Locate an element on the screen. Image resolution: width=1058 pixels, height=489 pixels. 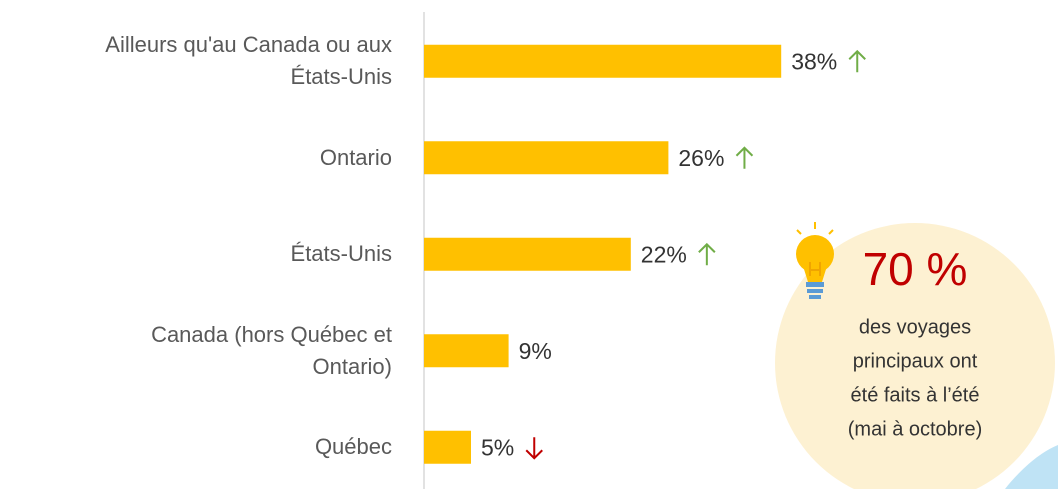
value-label: 9% is located at coordinates (535, 351).